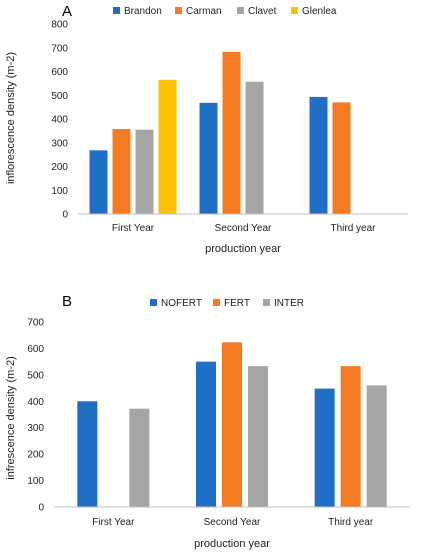 This screenshot has width=428, height=555. I want to click on legend-label: Brandon, so click(143, 11).